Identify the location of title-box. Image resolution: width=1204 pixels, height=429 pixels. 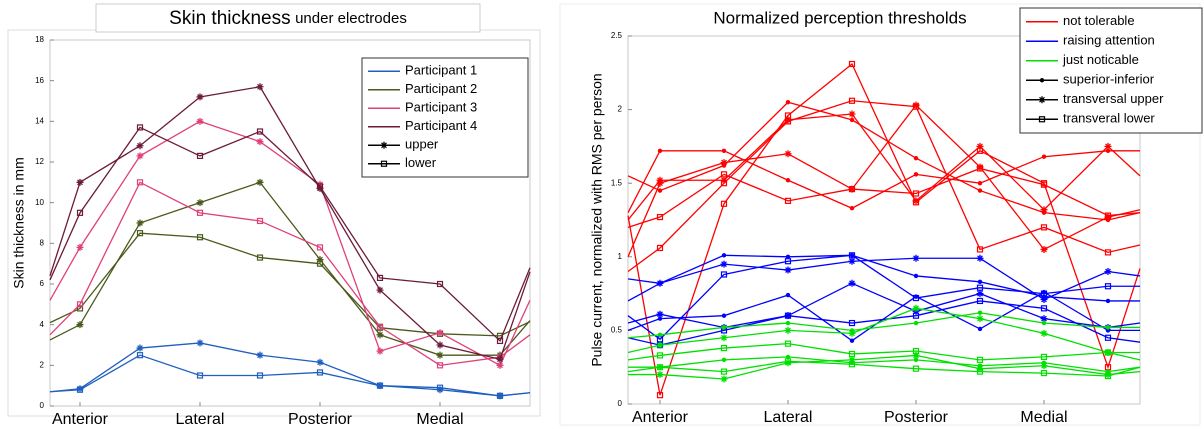
(288, 18).